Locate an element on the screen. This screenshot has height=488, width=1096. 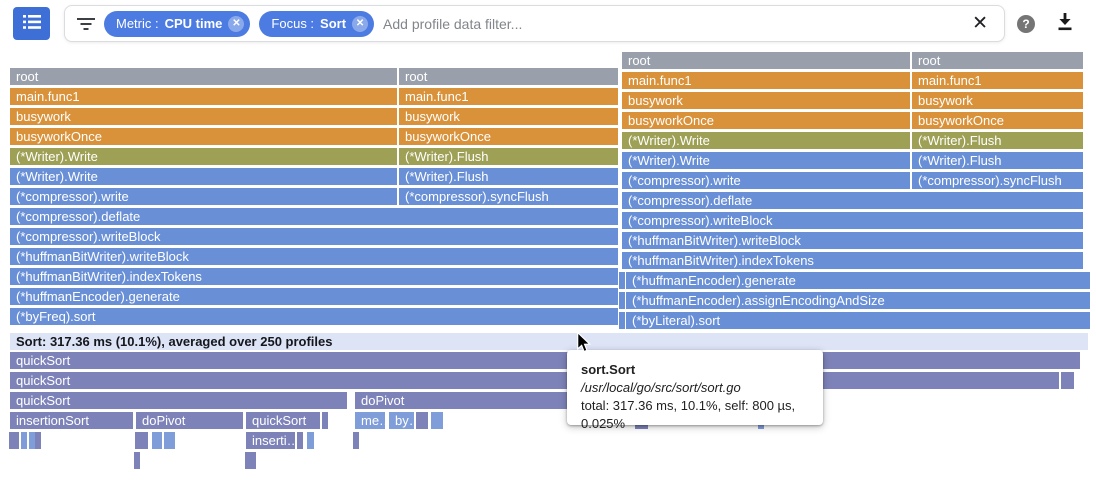
tooltip-function-name: sort.Sort is located at coordinates (608, 369).